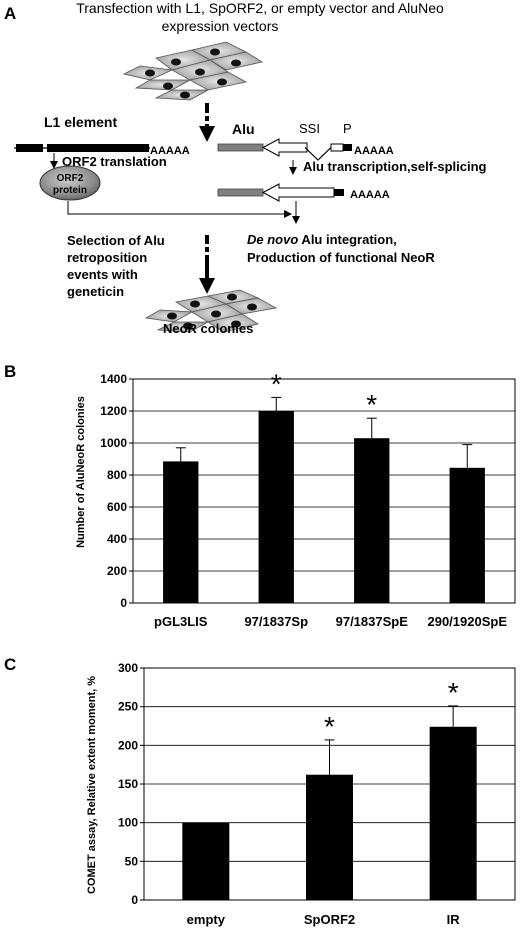  I want to click on bar-empty, so click(206, 861).